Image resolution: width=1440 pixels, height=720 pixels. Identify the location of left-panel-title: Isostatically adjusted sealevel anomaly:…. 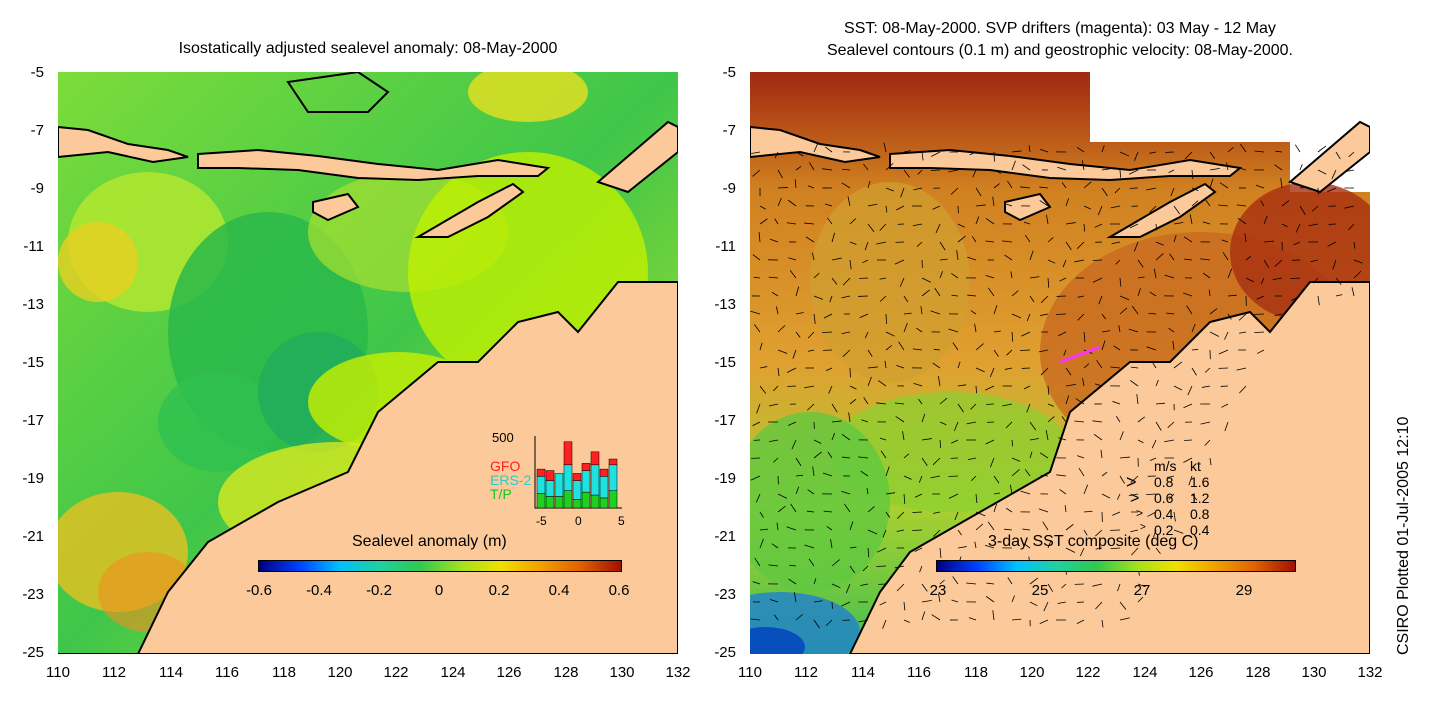
(368, 48).